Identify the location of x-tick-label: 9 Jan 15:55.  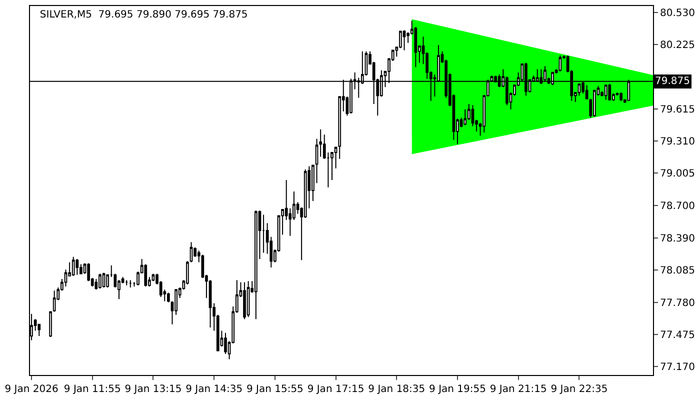
(275, 389).